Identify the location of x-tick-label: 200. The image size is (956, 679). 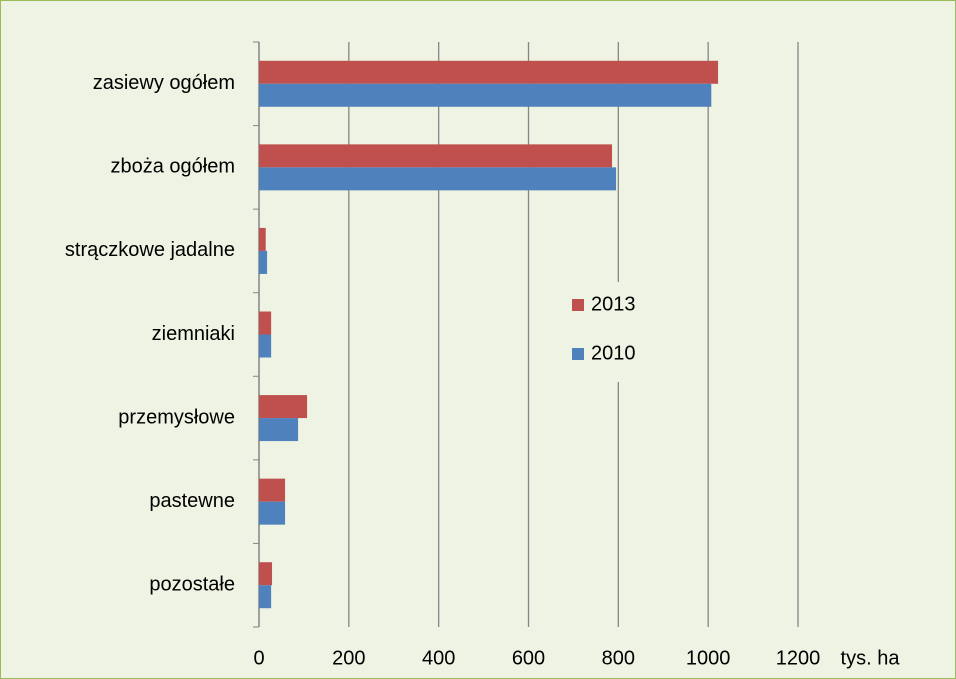
(348, 658).